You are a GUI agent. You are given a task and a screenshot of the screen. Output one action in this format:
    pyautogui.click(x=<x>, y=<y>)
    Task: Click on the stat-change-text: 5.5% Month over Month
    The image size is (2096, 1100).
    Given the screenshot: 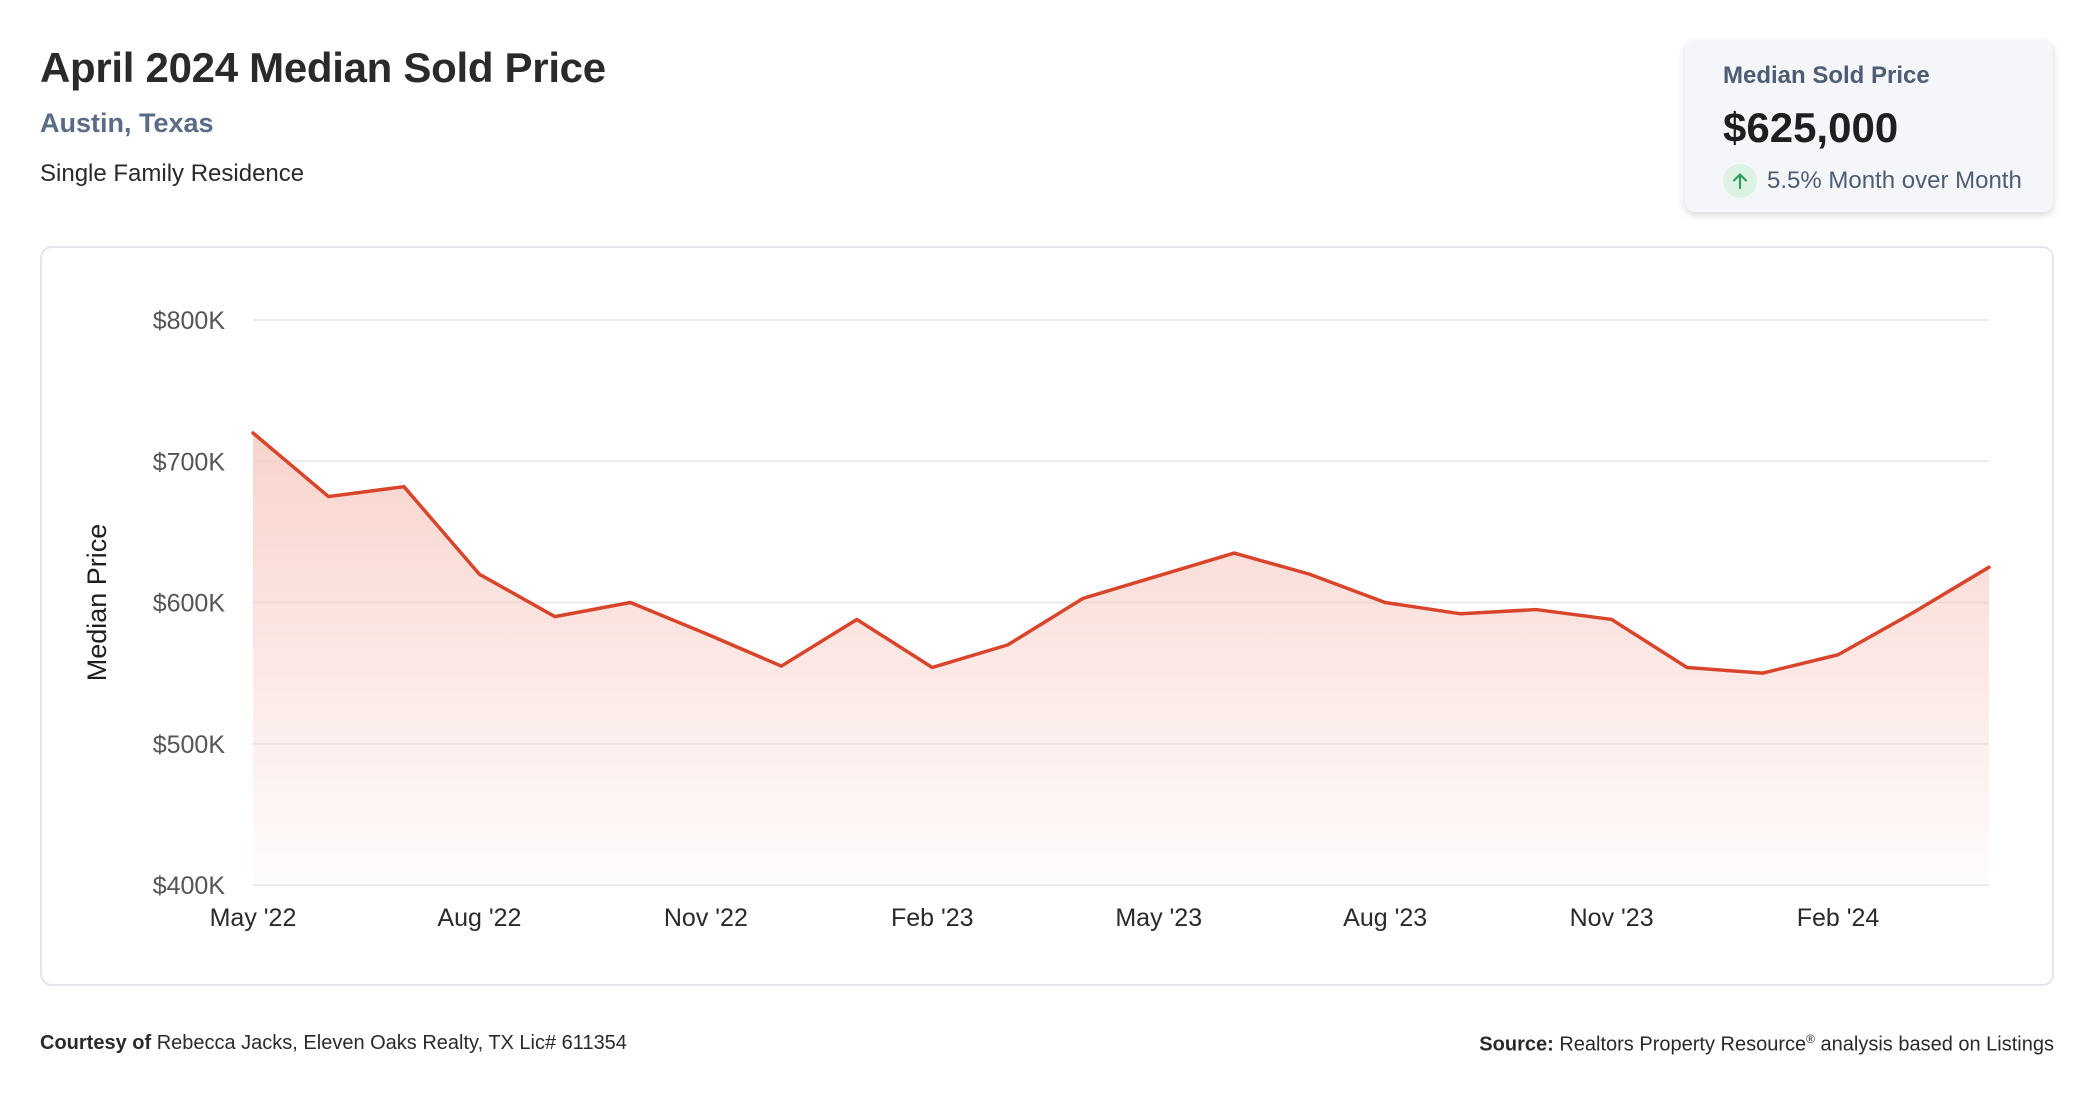 What is the action you would take?
    pyautogui.click(x=1894, y=180)
    